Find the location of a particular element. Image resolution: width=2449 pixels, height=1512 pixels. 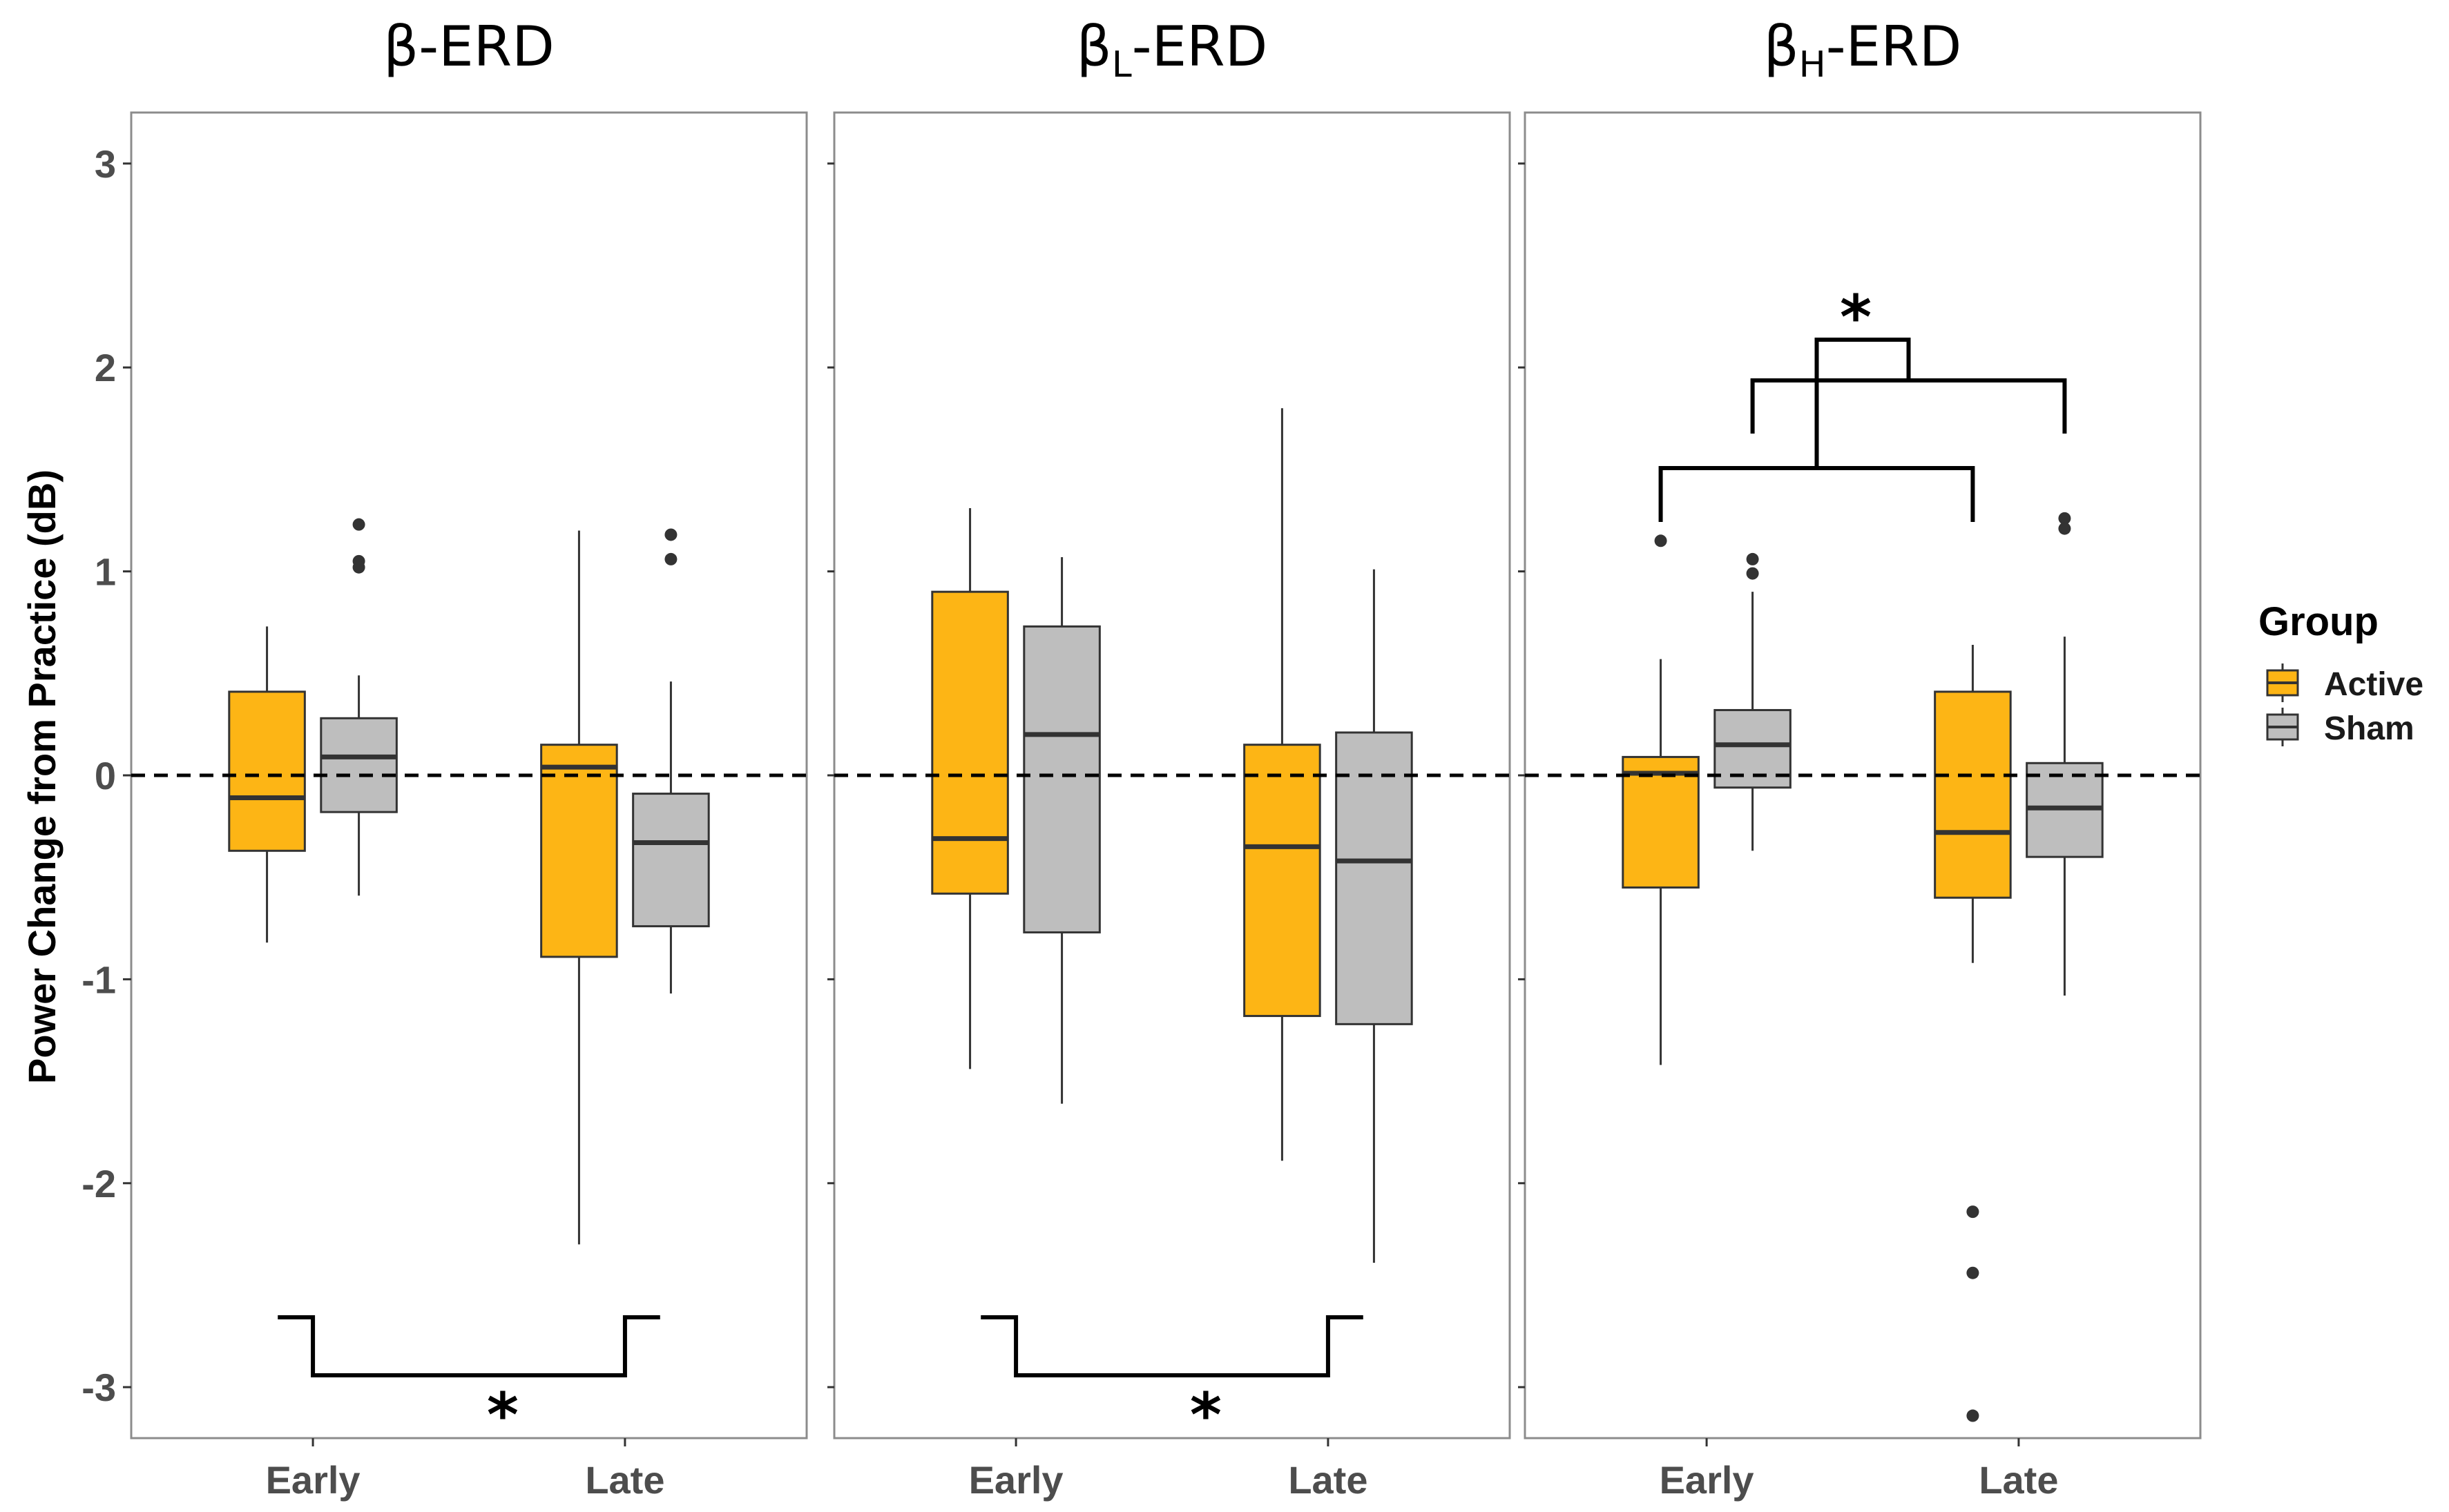

panel-title: βH-ERD is located at coordinates (1863, 50).